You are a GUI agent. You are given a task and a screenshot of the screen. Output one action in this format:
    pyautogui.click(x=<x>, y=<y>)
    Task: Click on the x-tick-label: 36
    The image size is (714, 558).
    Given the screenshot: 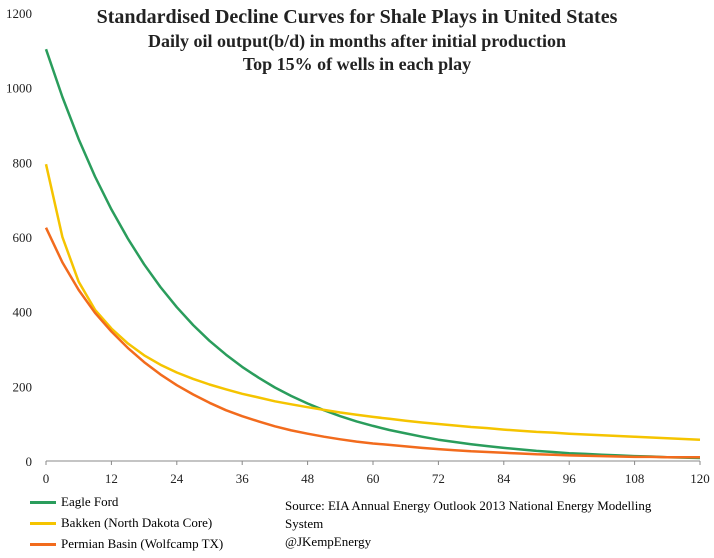 What is the action you would take?
    pyautogui.click(x=243, y=478)
    